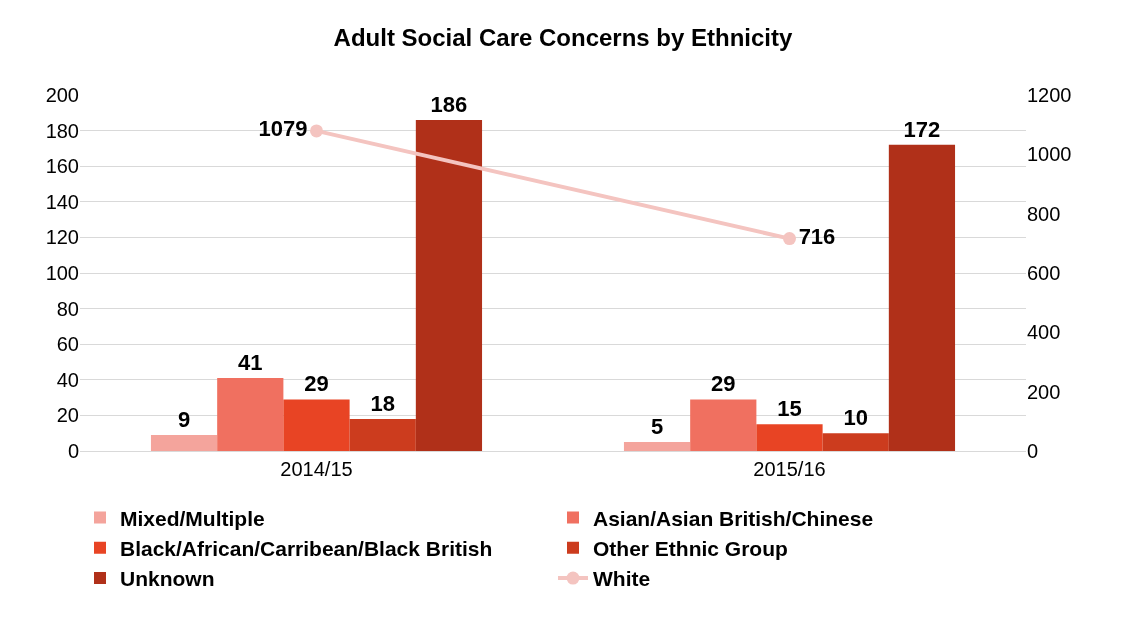  What do you see at coordinates (733, 518) in the screenshot?
I see `legend-label: Asian/Asian British/Chinese` at bounding box center [733, 518].